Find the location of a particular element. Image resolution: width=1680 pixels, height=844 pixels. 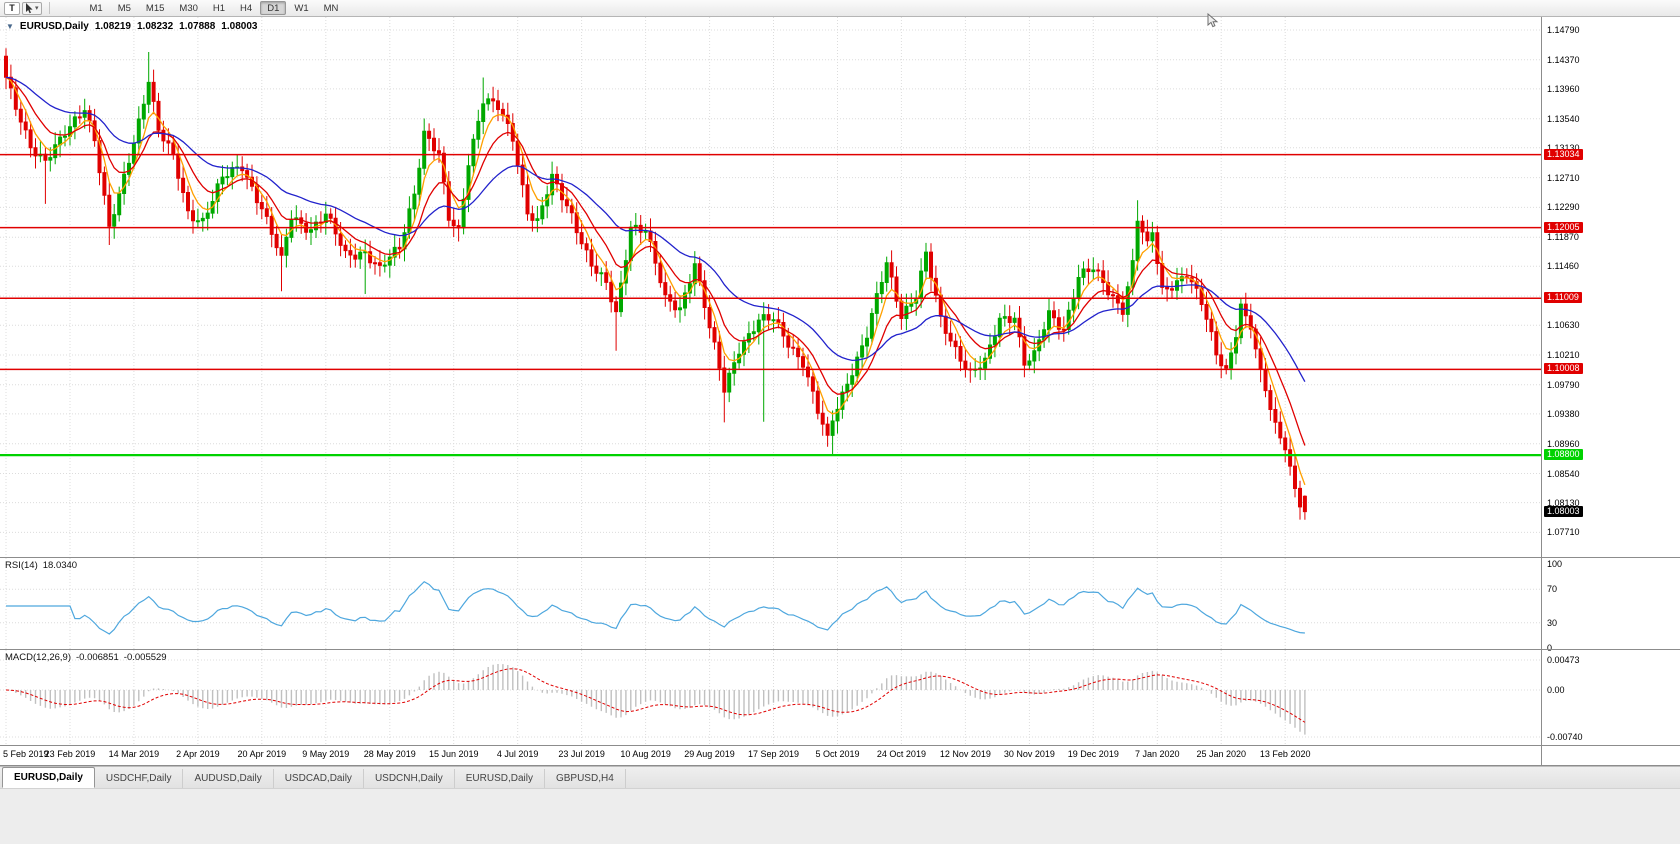

price-tick: 1.13540 is located at coordinates (1563, 118).